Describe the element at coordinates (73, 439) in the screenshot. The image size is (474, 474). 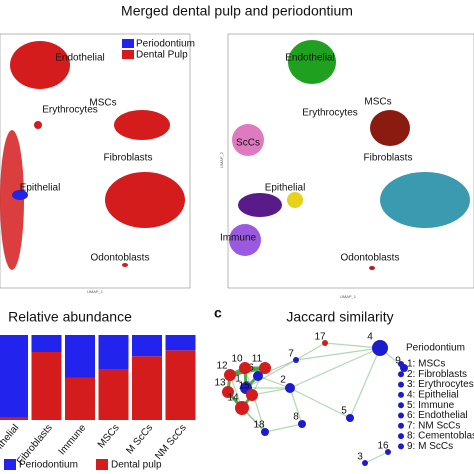
I see `x-tick-label: Immune` at that location.